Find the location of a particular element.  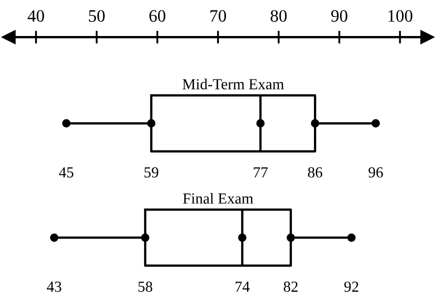

annotation: 74 is located at coordinates (243, 287).